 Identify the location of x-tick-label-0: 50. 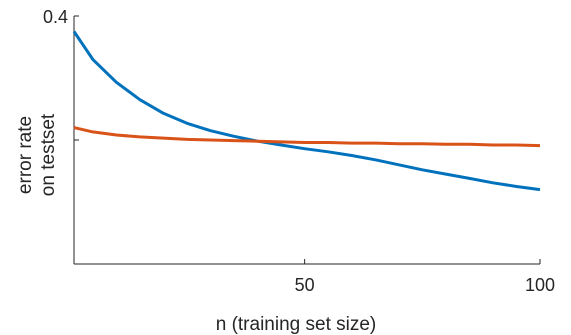
(305, 285).